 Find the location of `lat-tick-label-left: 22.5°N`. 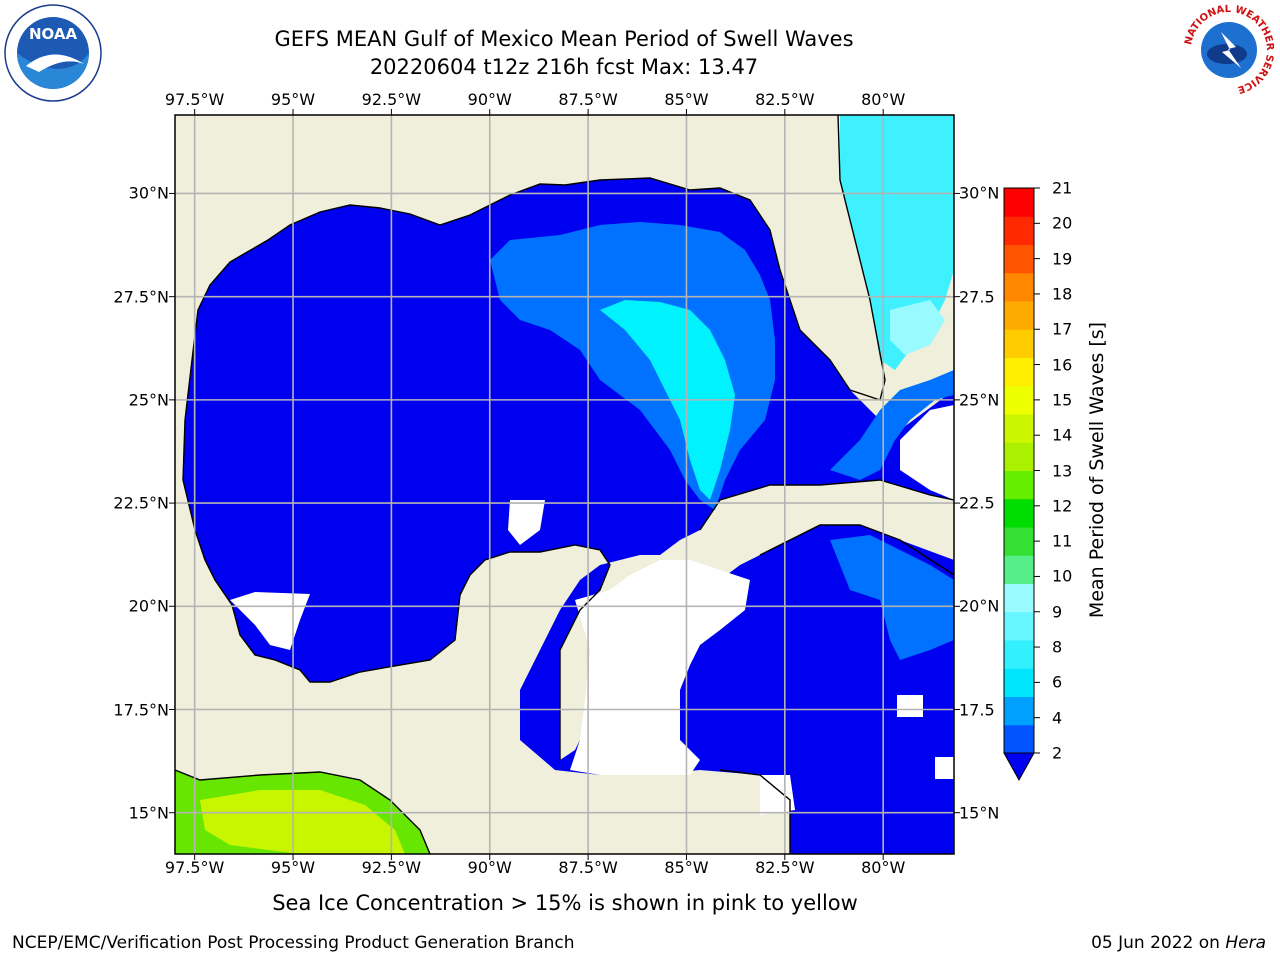

lat-tick-label-left: 22.5°N is located at coordinates (141, 503).